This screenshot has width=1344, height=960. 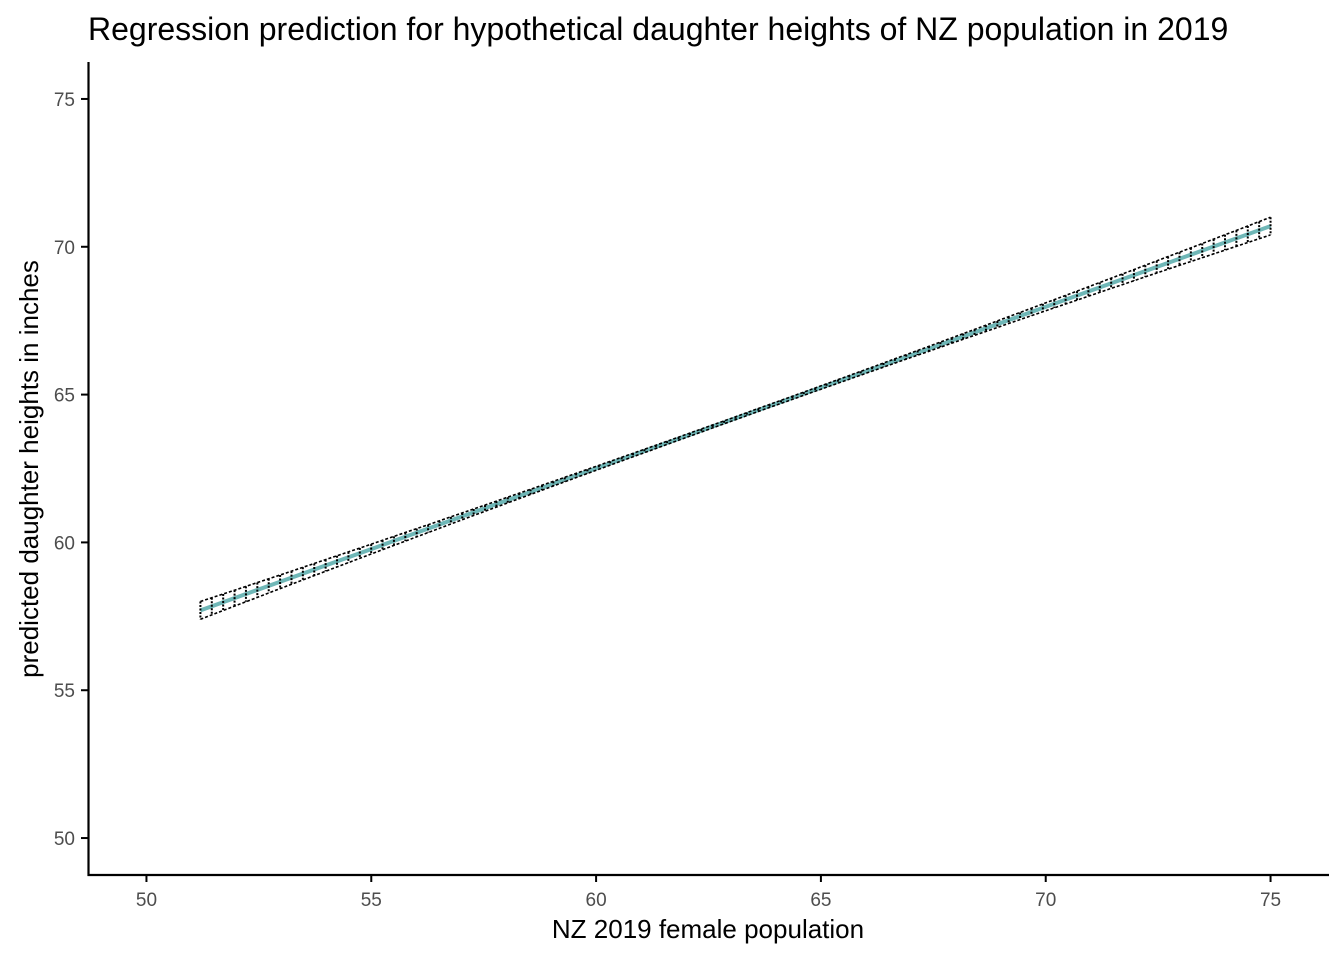 I want to click on y-tick-label: 65, so click(x=64, y=396).